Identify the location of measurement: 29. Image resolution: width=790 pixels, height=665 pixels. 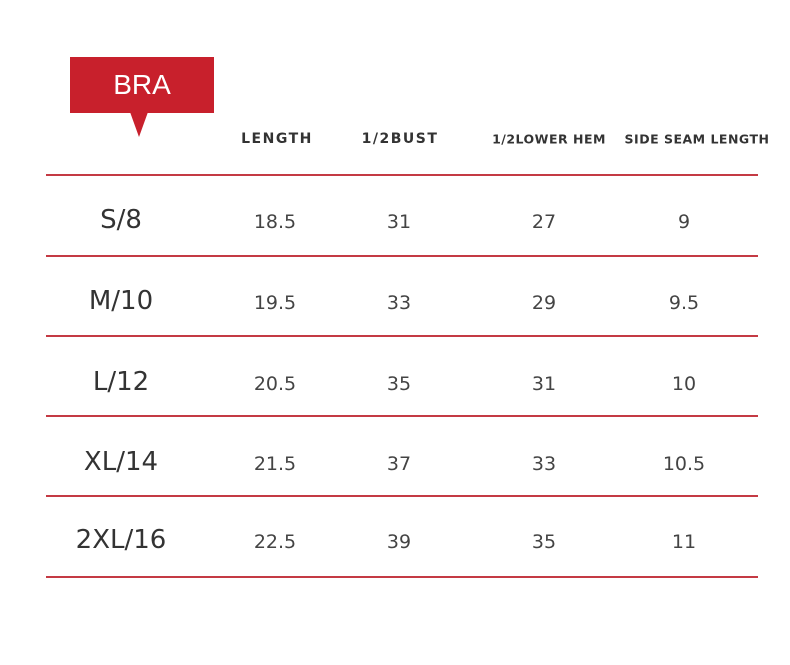
(544, 303).